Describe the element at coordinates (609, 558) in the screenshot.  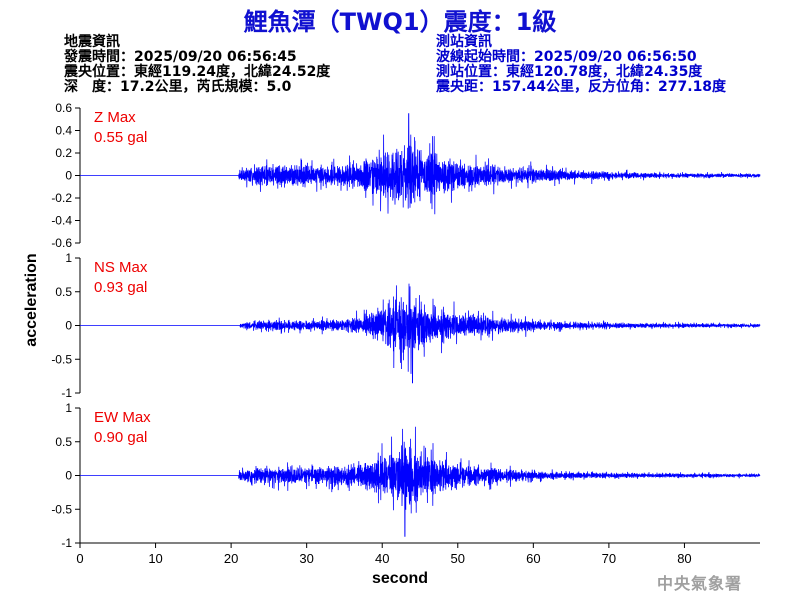
I see `x-tick-label: 70` at that location.